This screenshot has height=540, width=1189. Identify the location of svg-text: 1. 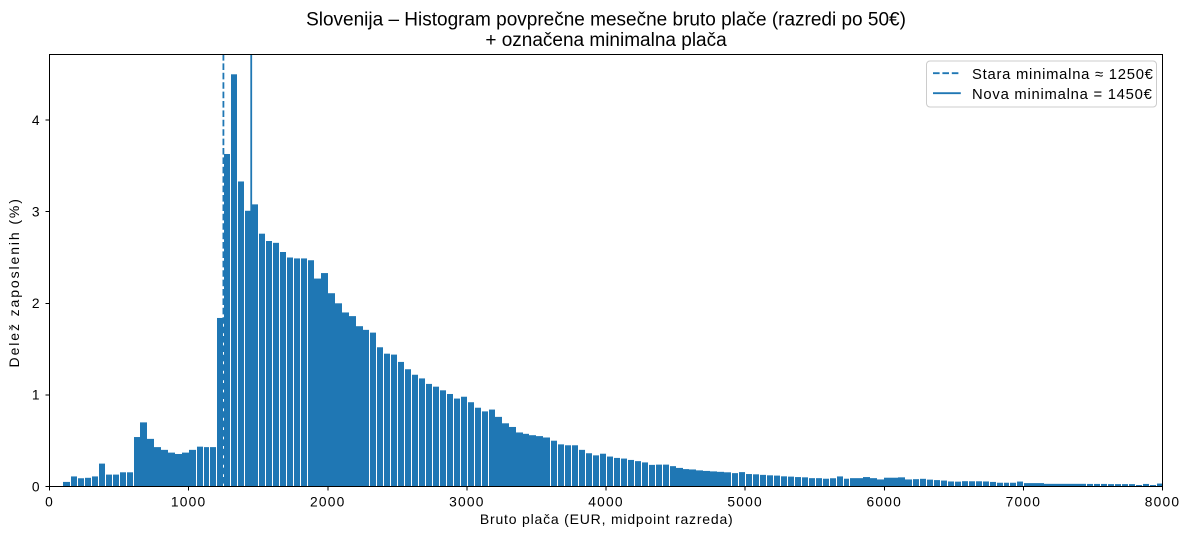
(36, 395).